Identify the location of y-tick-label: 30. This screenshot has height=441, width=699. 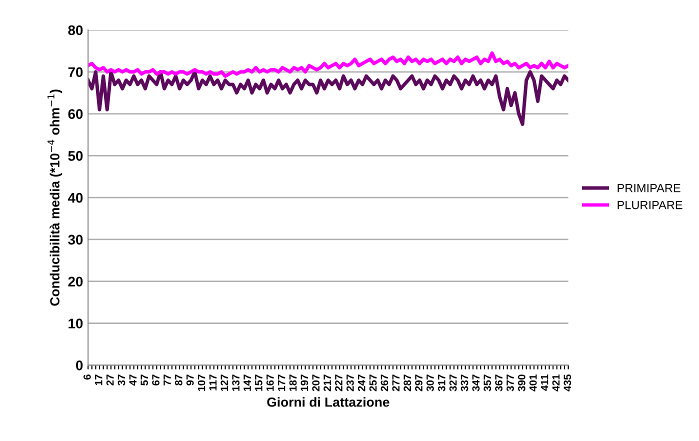
(75, 239).